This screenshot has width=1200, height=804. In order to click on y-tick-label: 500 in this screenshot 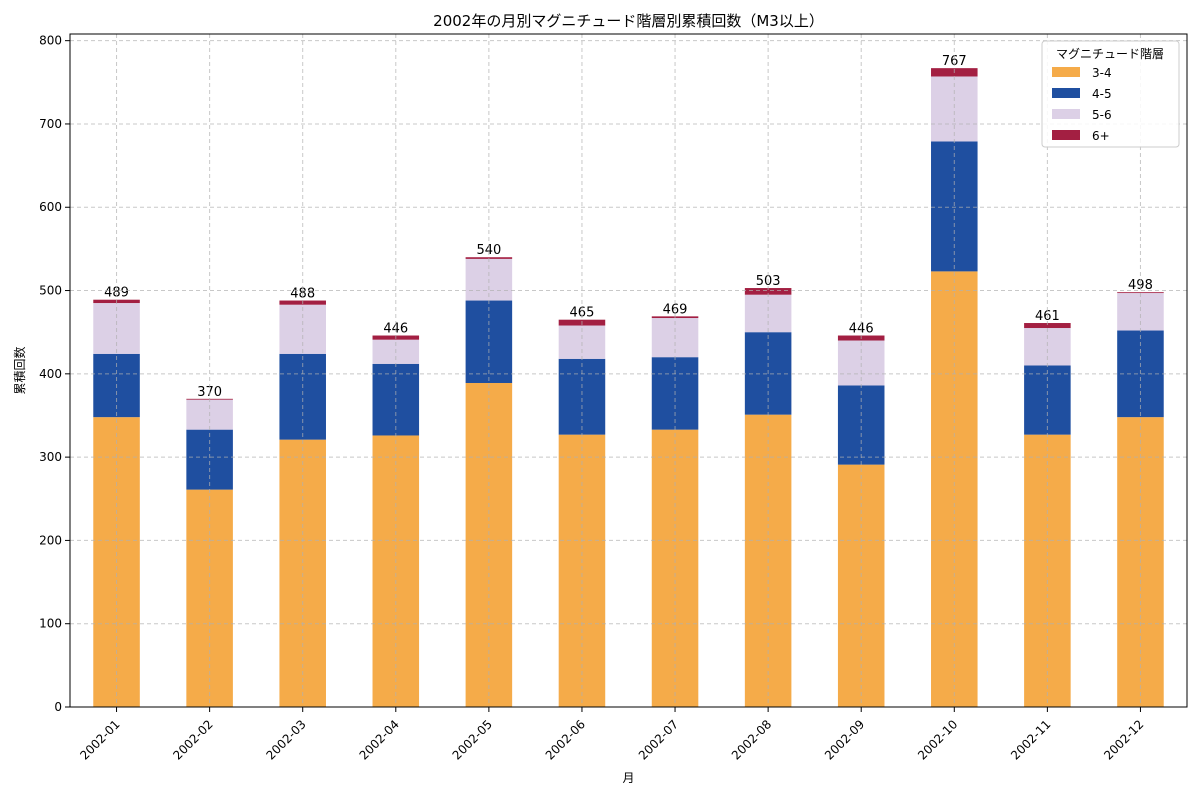, I will do `click(50, 291)`.